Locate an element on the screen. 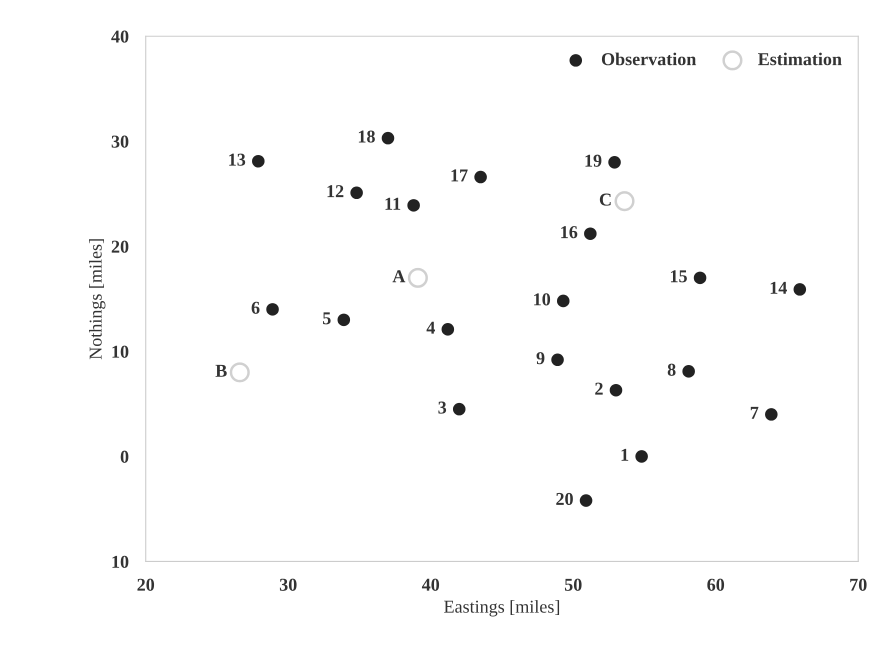  annotation: B is located at coordinates (221, 370).